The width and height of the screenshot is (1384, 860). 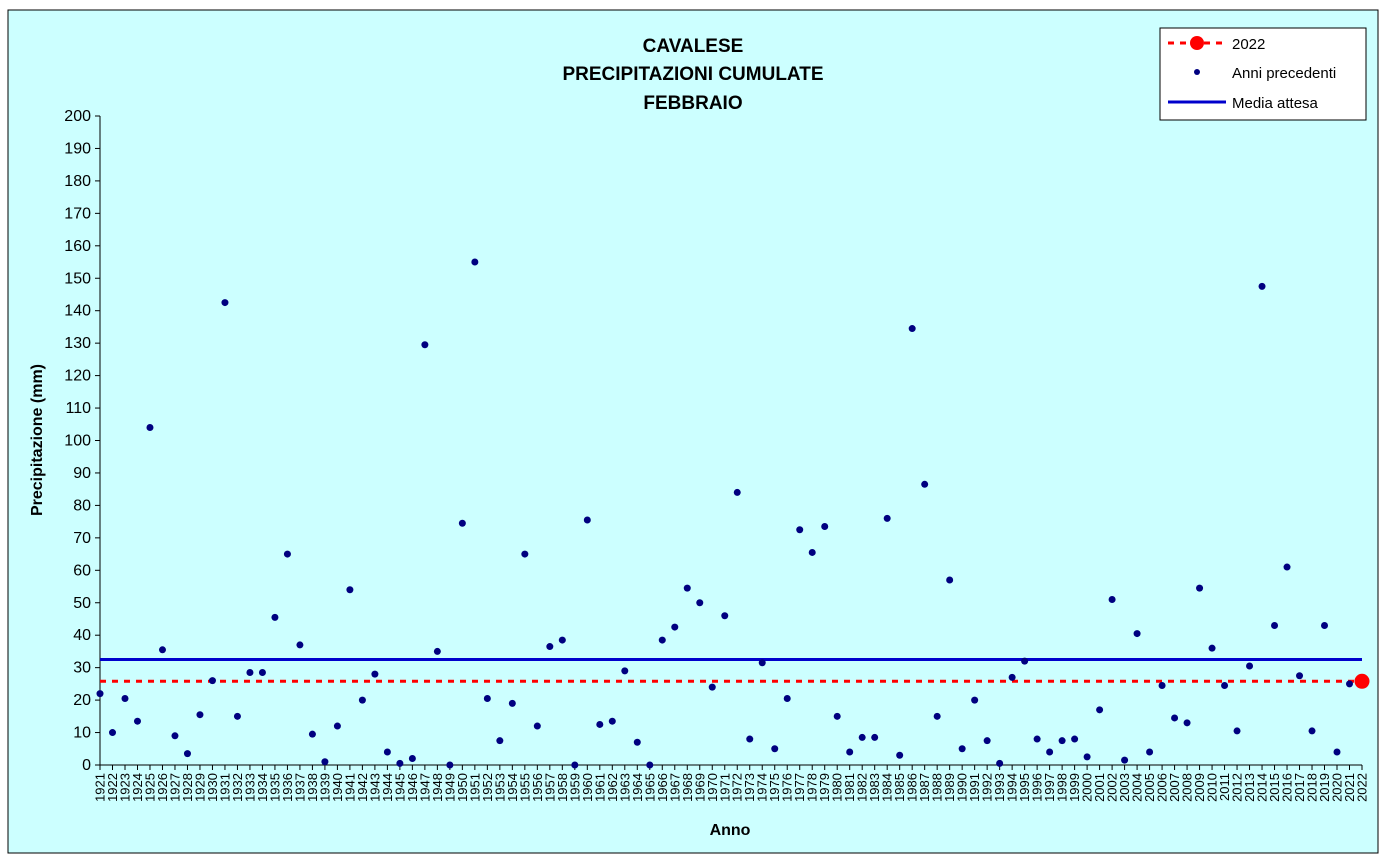 I want to click on y-axis-title: Precipitazione (mm), so click(x=37, y=440).